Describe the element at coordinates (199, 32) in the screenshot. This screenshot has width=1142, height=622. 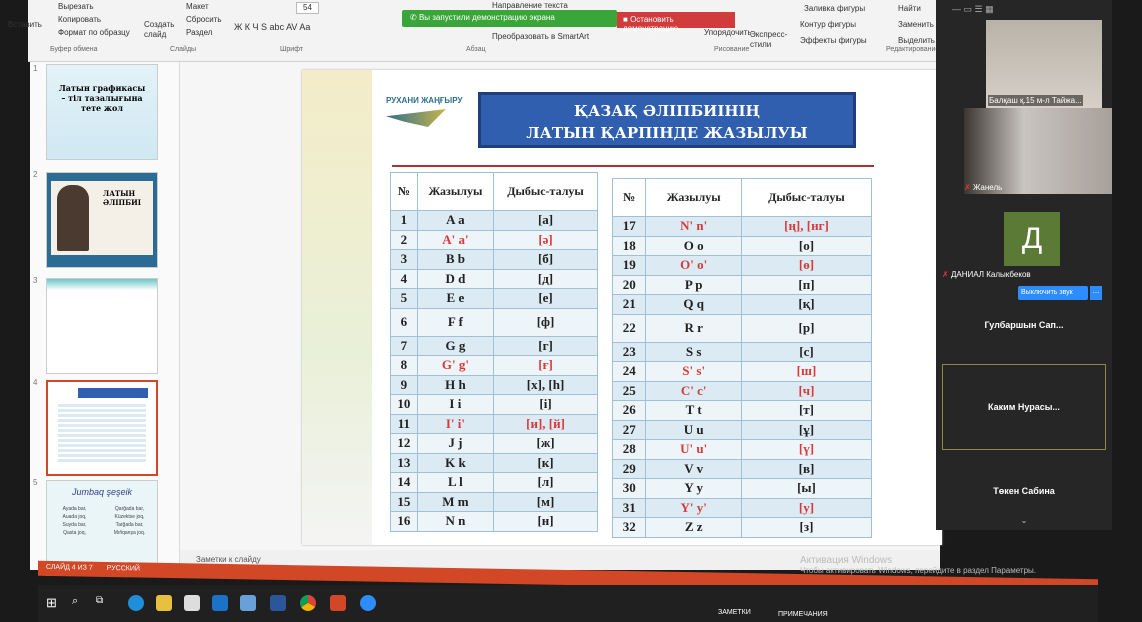
I see `section-button: Раздел` at that location.